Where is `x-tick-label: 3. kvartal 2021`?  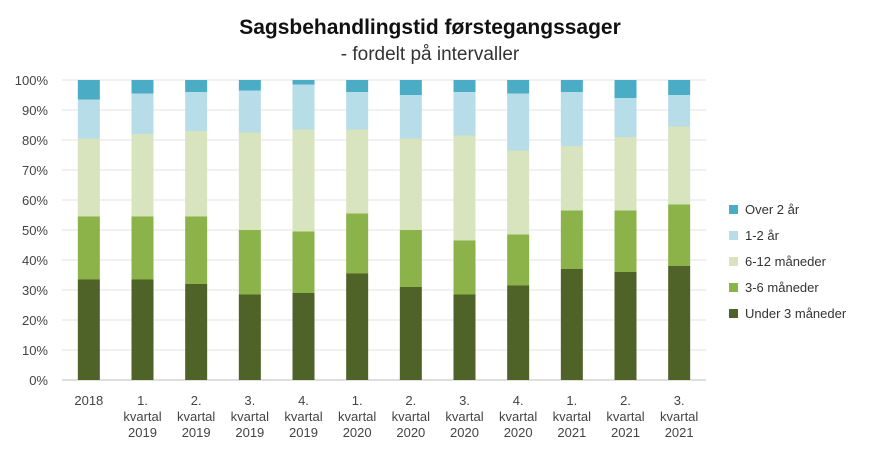 x-tick-label: 3. kvartal 2021 is located at coordinates (679, 416).